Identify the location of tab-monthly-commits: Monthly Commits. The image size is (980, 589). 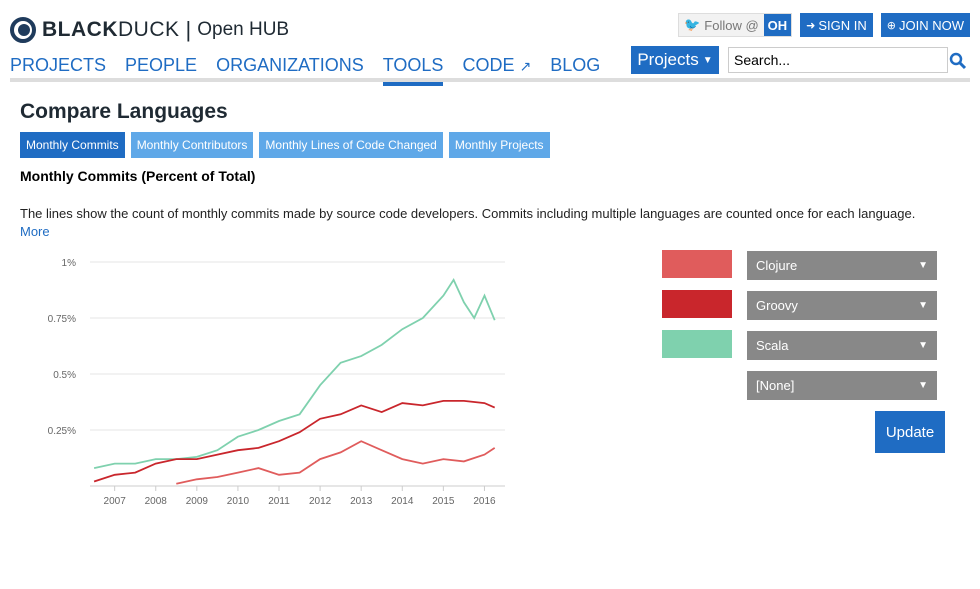
(72, 145).